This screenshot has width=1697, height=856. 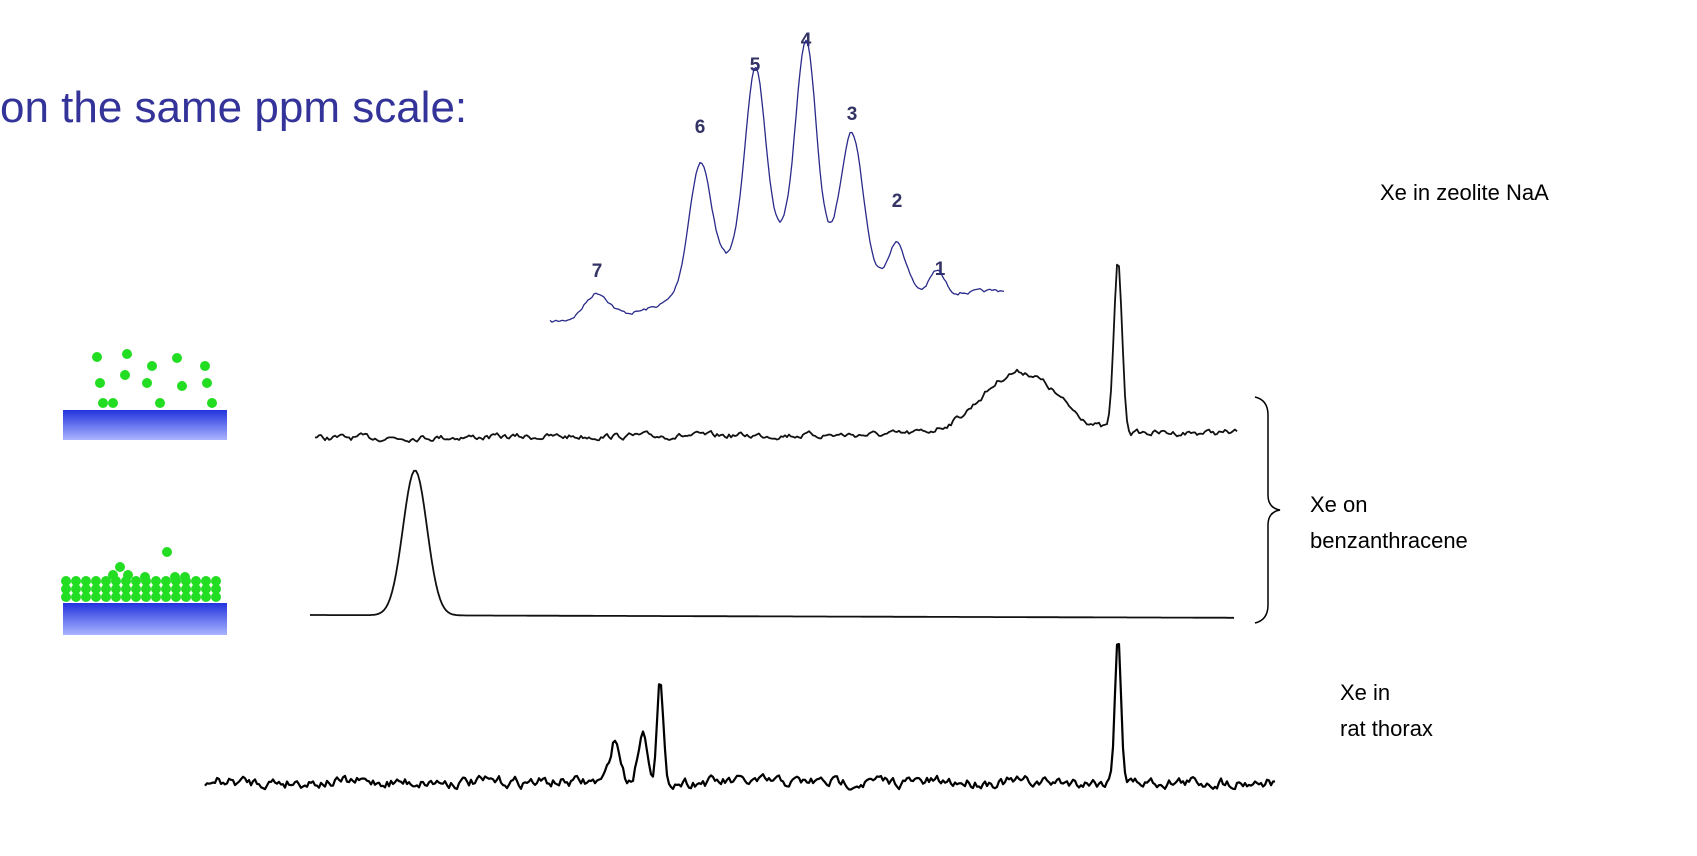 What do you see at coordinates (597, 271) in the screenshot?
I see `peak-label: 7` at bounding box center [597, 271].